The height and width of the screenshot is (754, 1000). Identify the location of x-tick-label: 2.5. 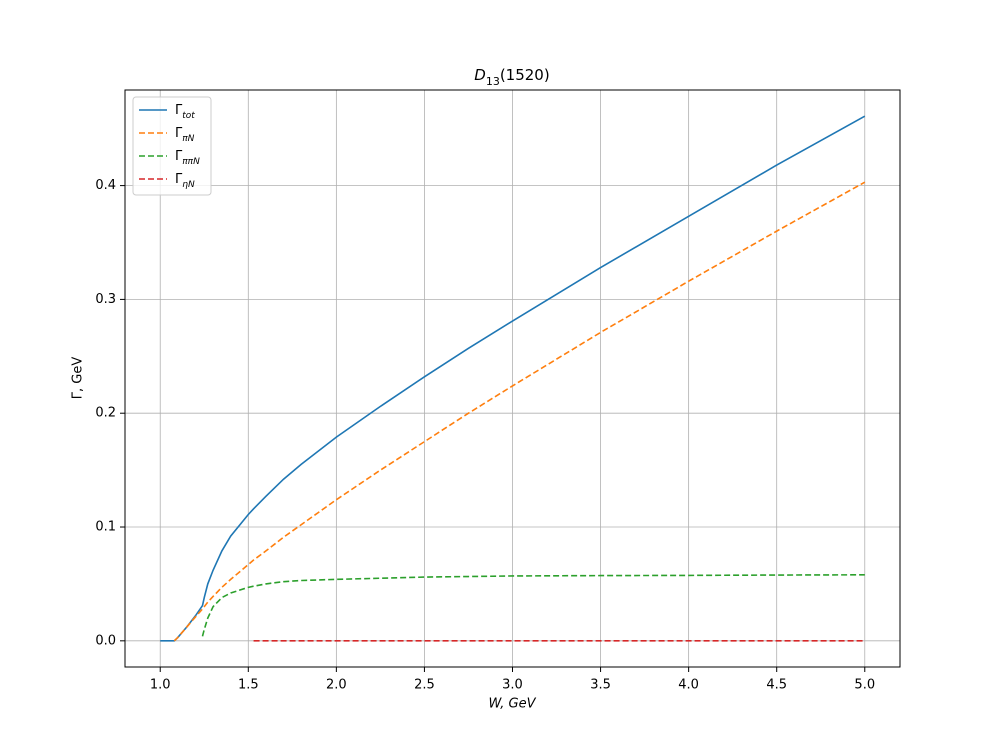
(424, 685).